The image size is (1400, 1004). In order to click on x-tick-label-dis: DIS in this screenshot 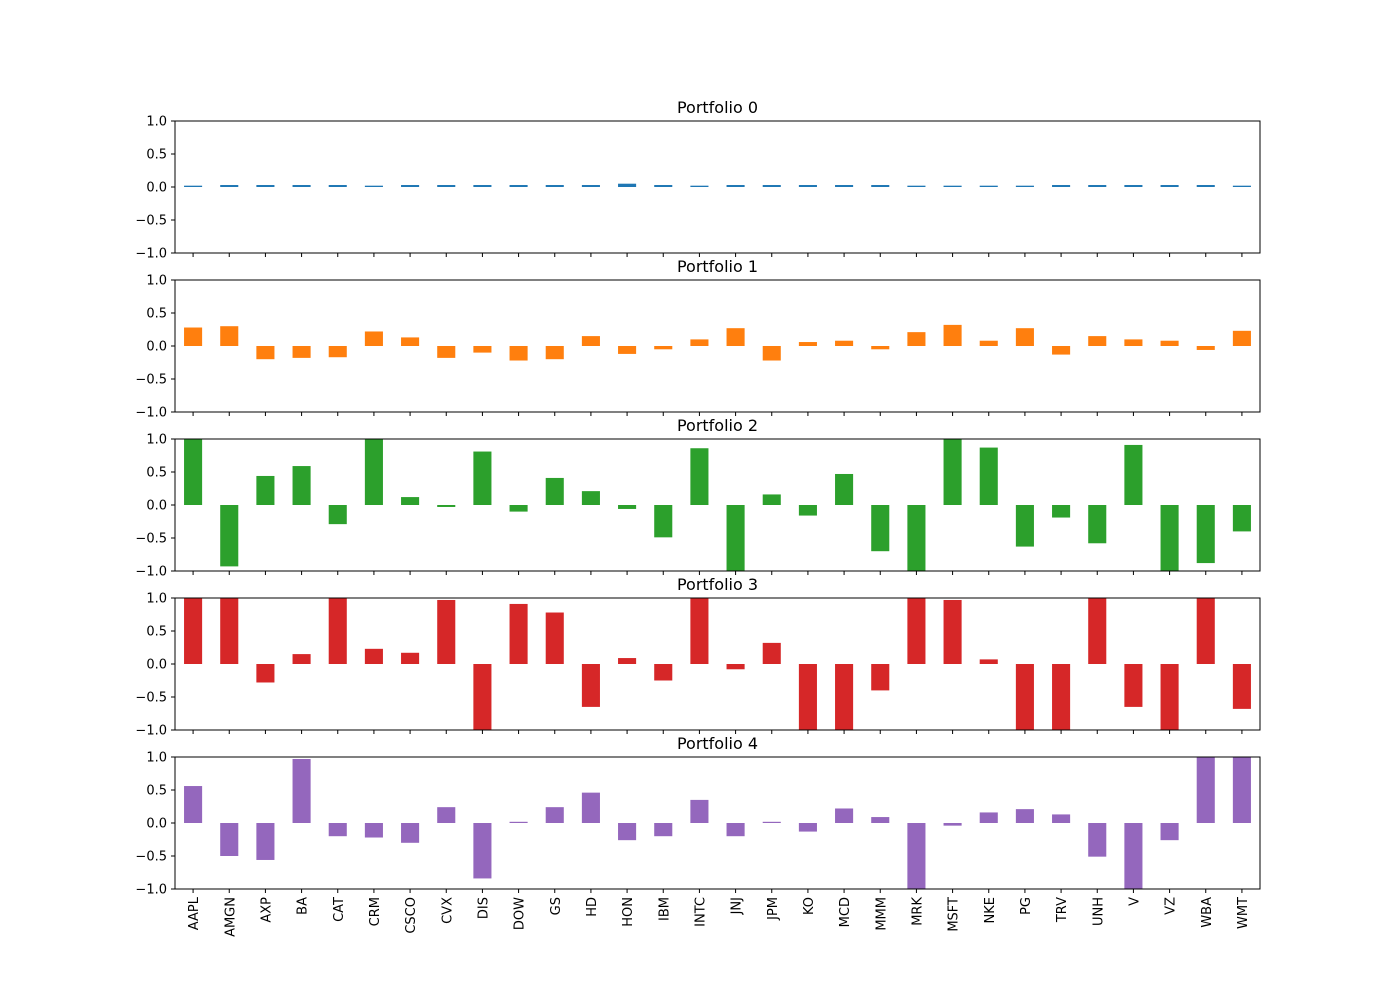, I will do `click(483, 908)`.